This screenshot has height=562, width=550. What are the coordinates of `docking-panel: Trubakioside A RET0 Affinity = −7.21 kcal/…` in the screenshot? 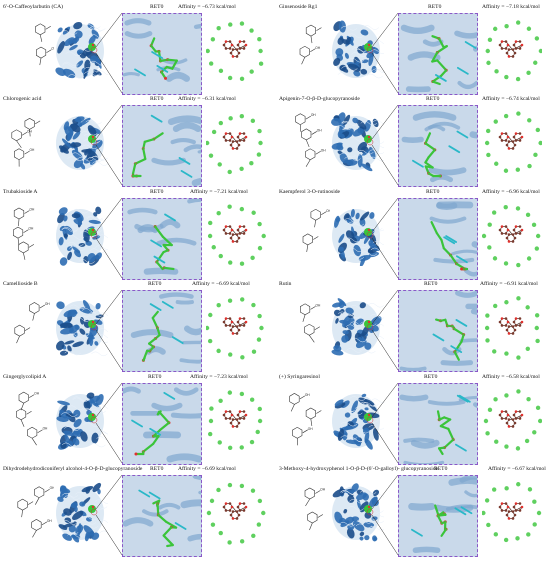 It's located at (136, 234).